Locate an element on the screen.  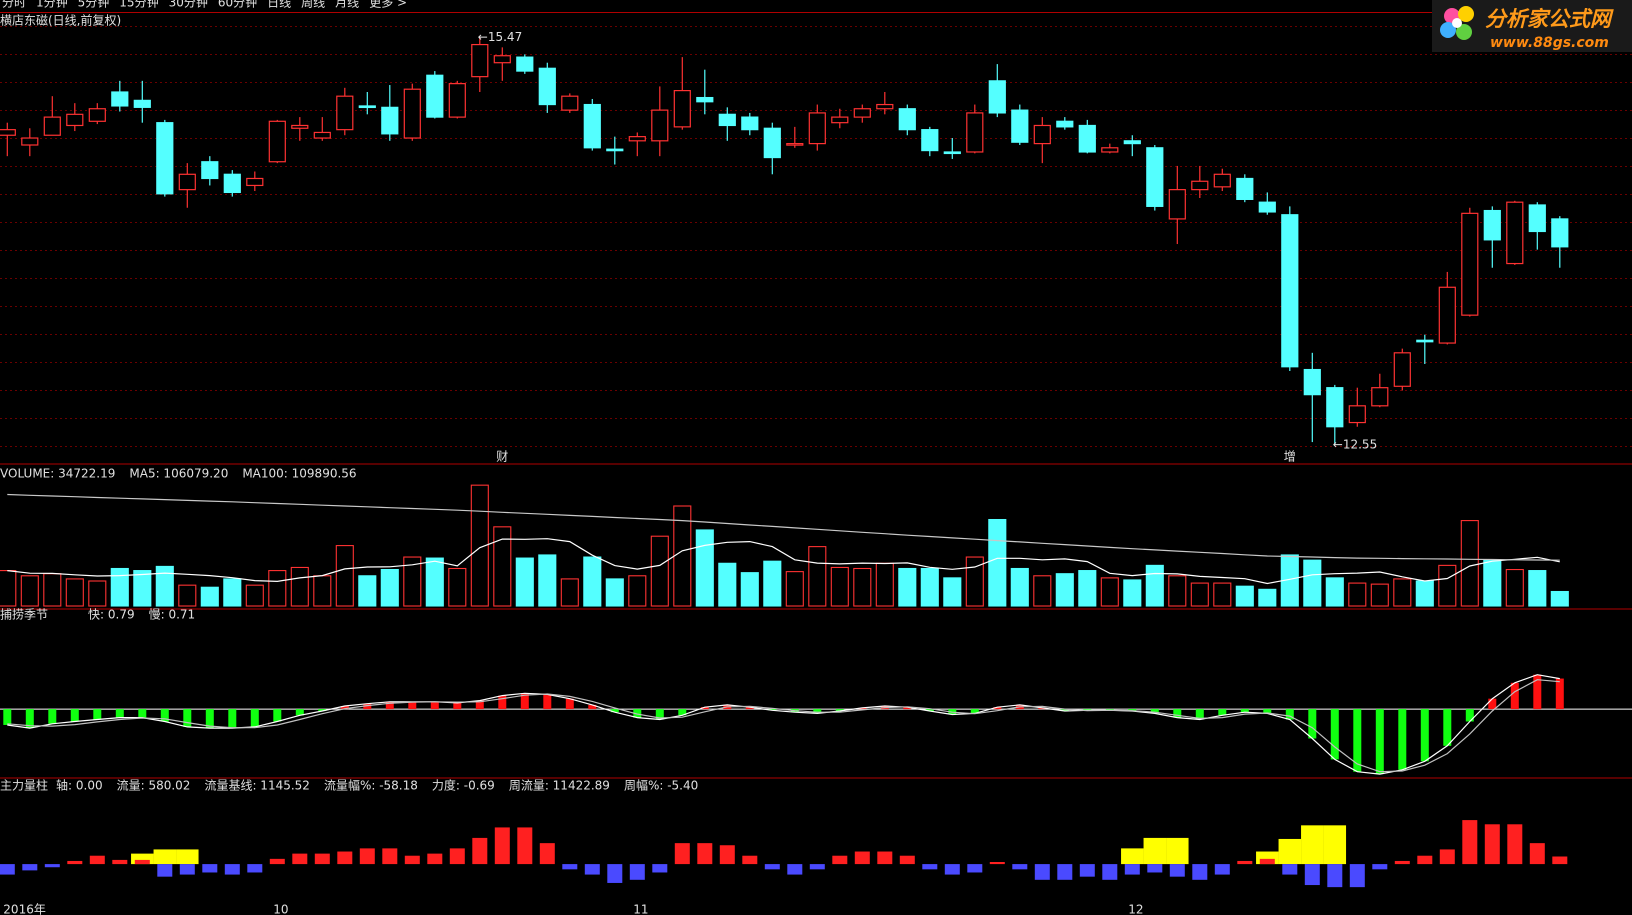
watermark: 分析家公式网 www.88gs.com is located at coordinates (1532, 26).